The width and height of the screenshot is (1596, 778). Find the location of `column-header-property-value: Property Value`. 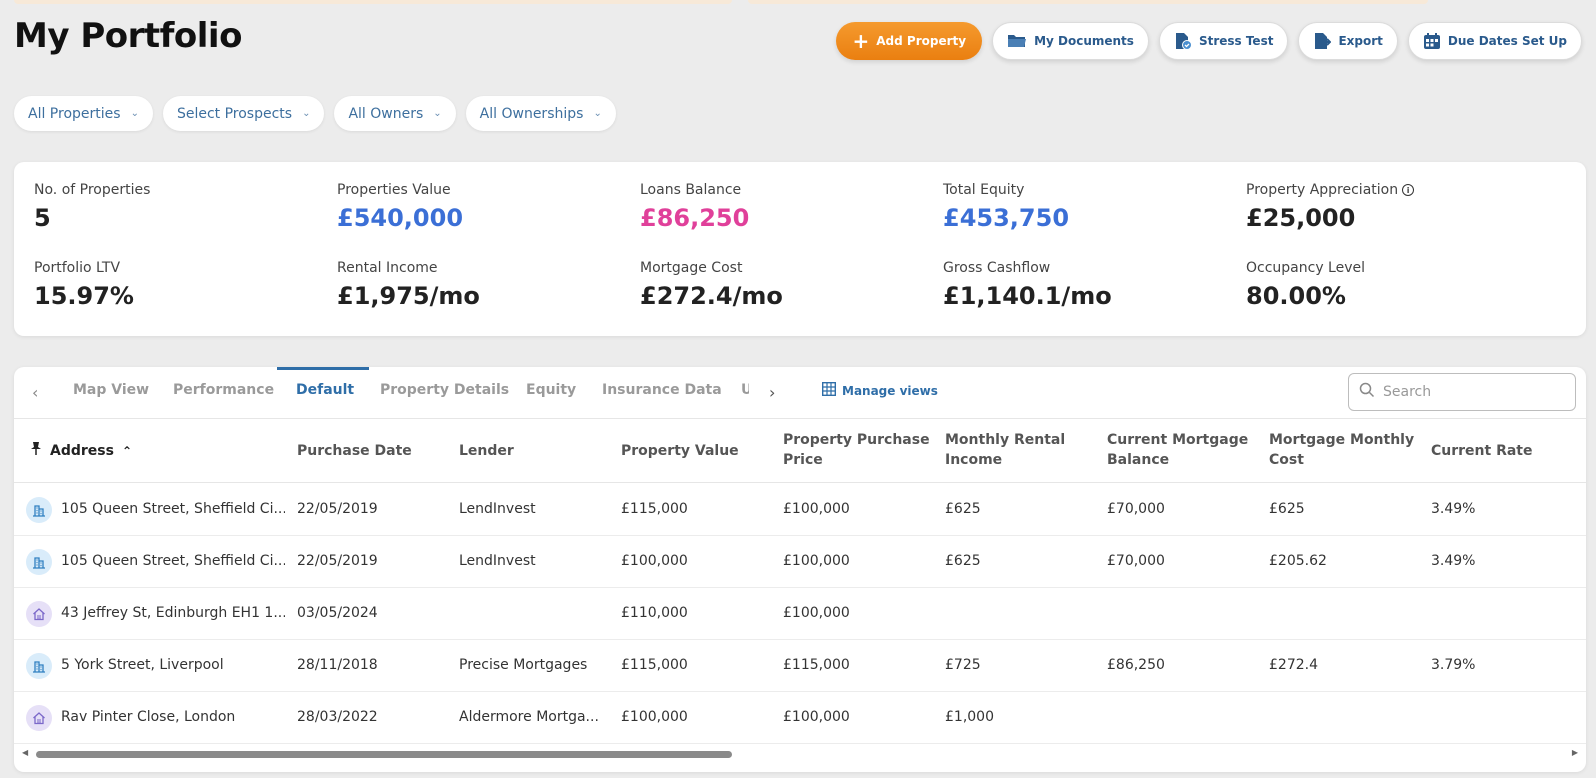

column-header-property-value: Property Value is located at coordinates (680, 451).